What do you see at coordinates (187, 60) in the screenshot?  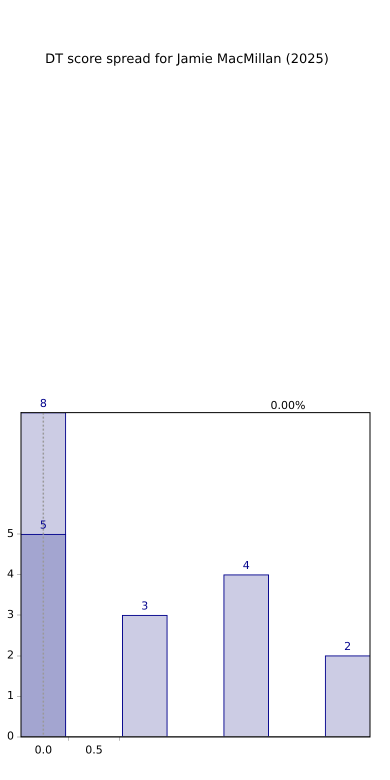 I see `chart-title: DT score spread for Jamie MacMillan (2025)` at bounding box center [187, 60].